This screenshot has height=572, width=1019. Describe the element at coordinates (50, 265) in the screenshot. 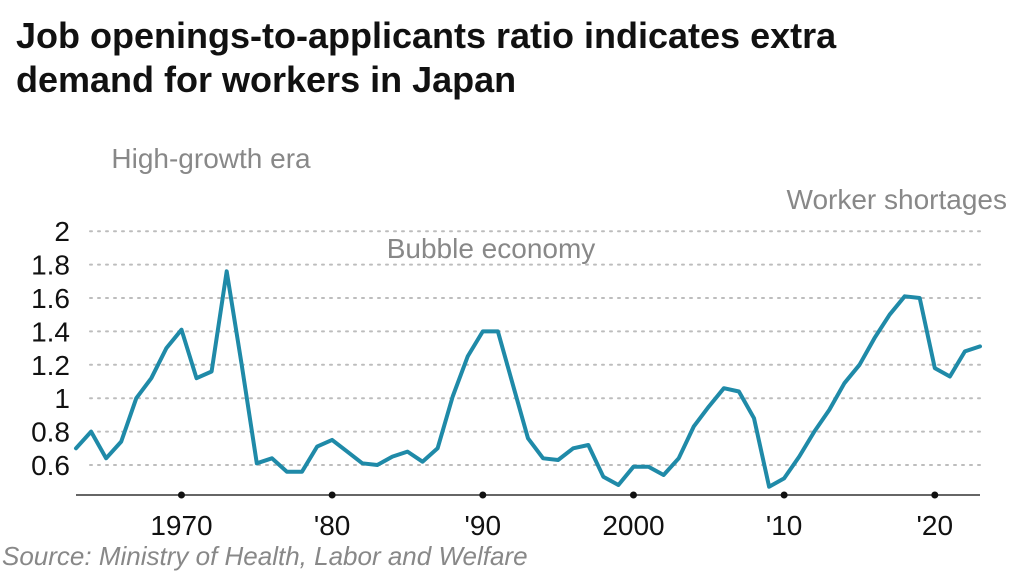

I see `y-tick-label: 1.8` at that location.